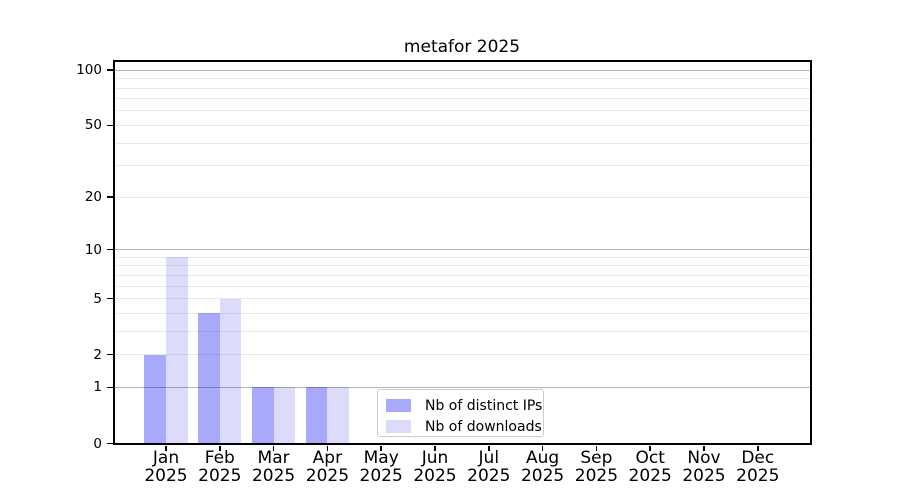 This screenshot has height=500, width=900. I want to click on x-tick-label: Jun 2025, so click(435, 467).